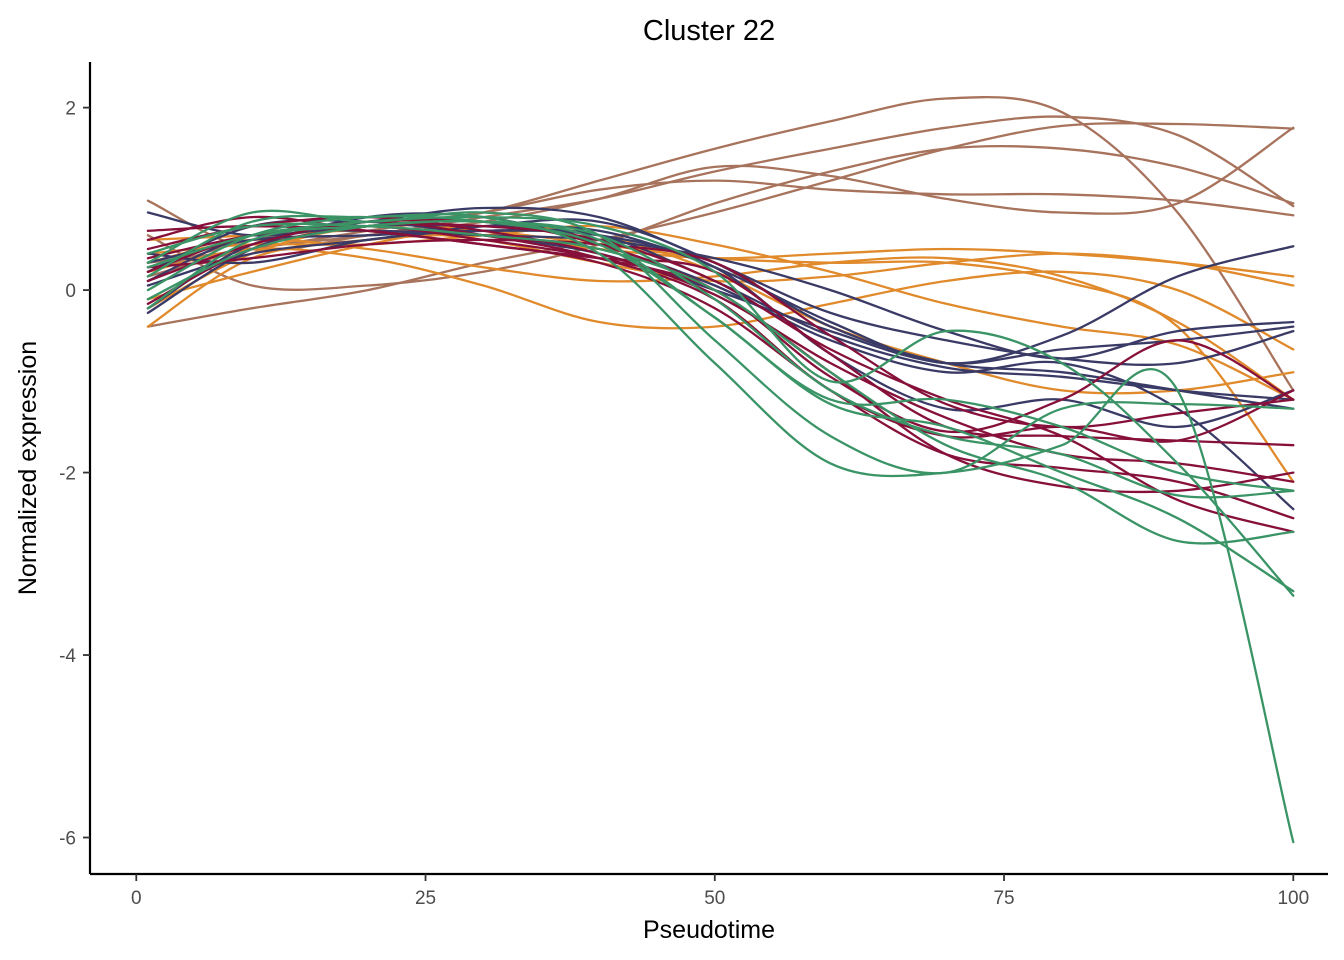 The image size is (1344, 960). Describe the element at coordinates (709, 930) in the screenshot. I see `x-axis-title: Pseudotime` at that location.